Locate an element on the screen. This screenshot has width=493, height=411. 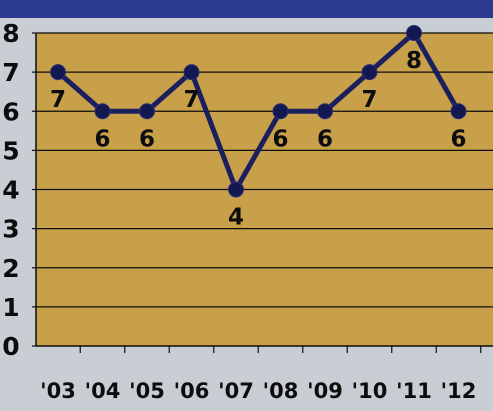
x-tick-label: '03 is located at coordinates (58, 391).